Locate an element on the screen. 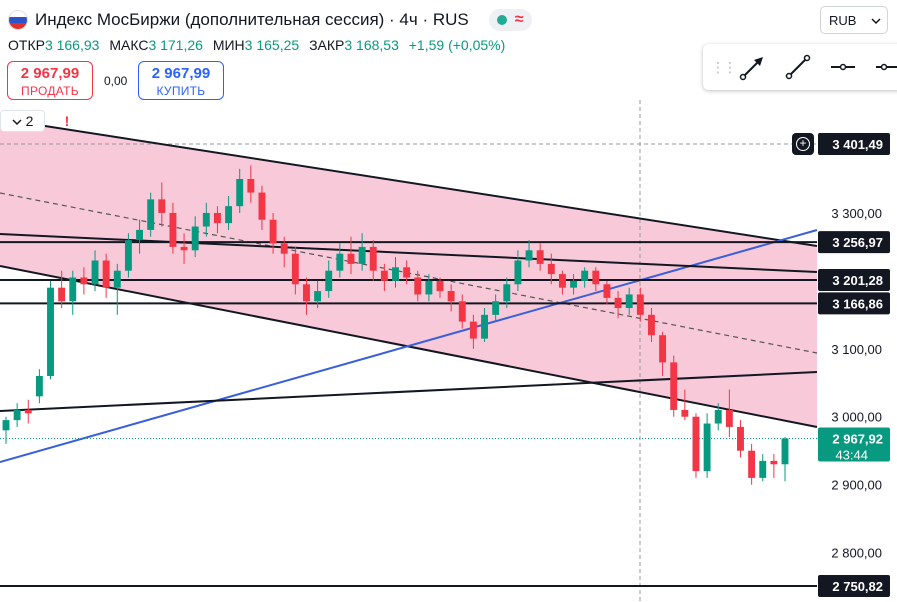 The height and width of the screenshot is (602, 897). last-price-label-countdown: 43:44 is located at coordinates (851, 455).